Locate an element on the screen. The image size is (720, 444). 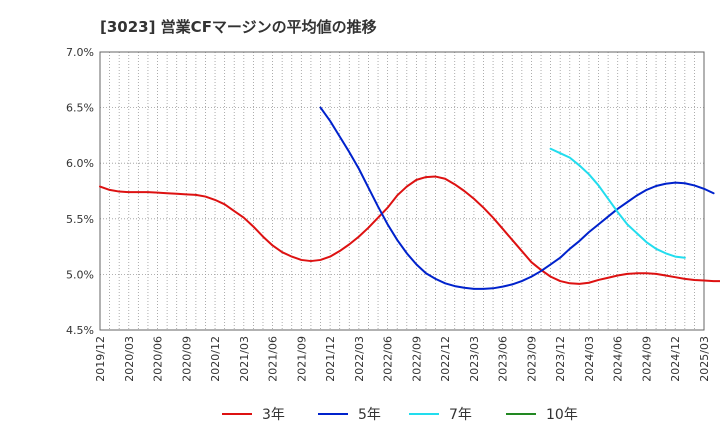
x-tick-label: 2022/09 is located at coordinates (416, 359).